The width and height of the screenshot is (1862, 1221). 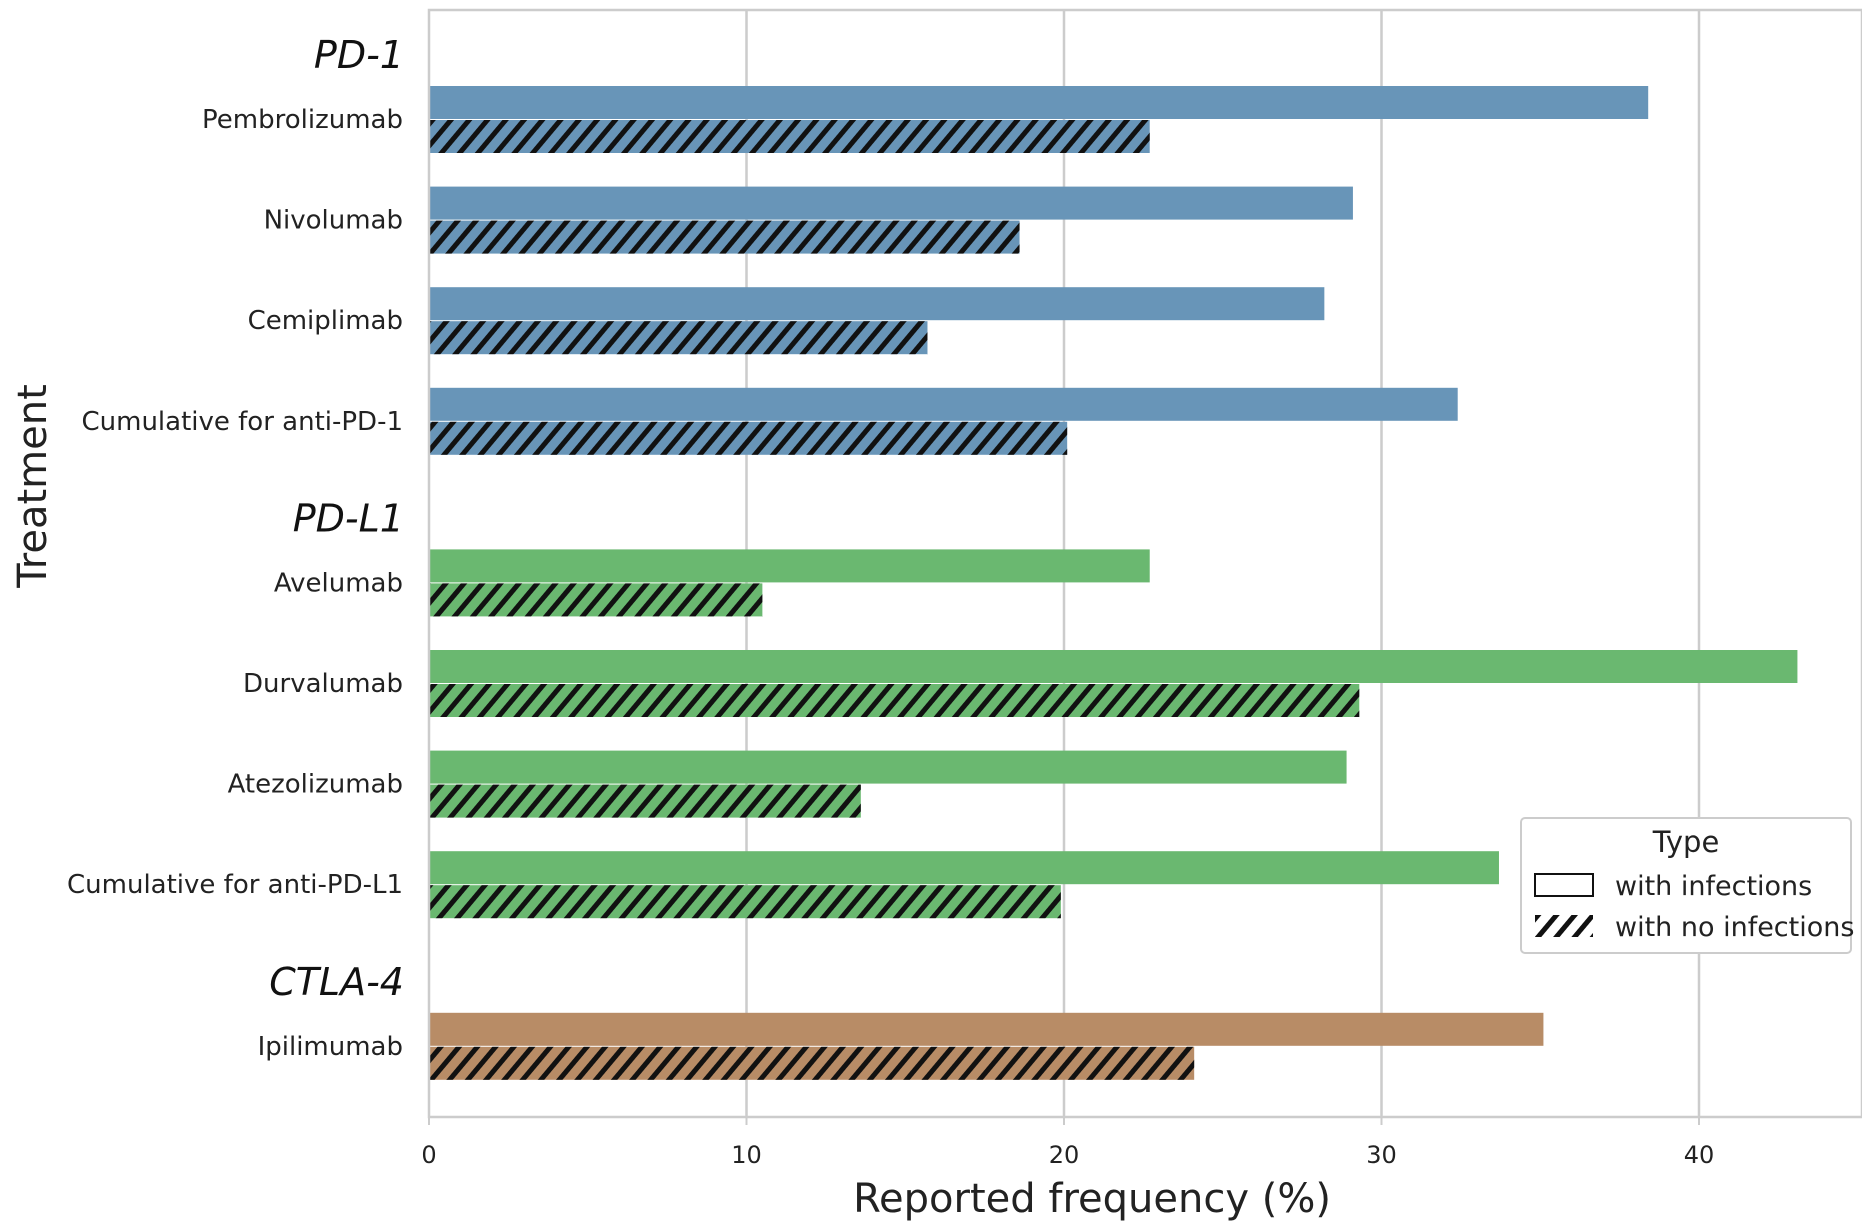 I want to click on tick-label-0: 0, so click(x=428, y=1155).